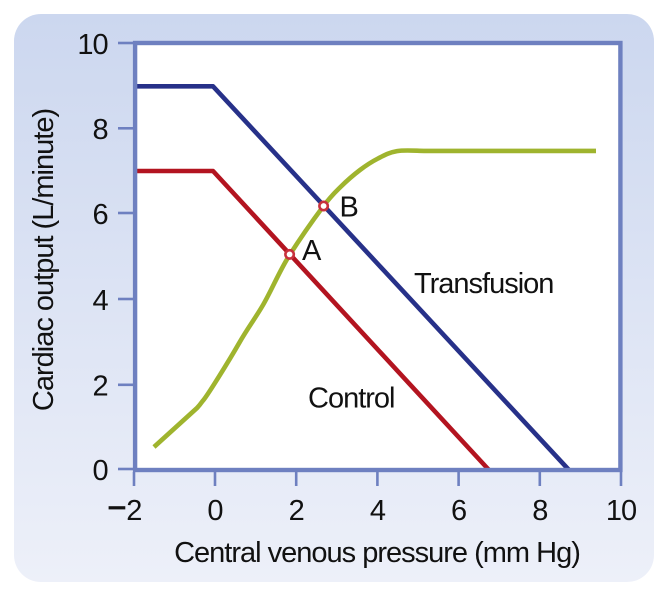 This screenshot has width=670, height=600. What do you see at coordinates (312, 251) in the screenshot?
I see `svg-text: A` at bounding box center [312, 251].